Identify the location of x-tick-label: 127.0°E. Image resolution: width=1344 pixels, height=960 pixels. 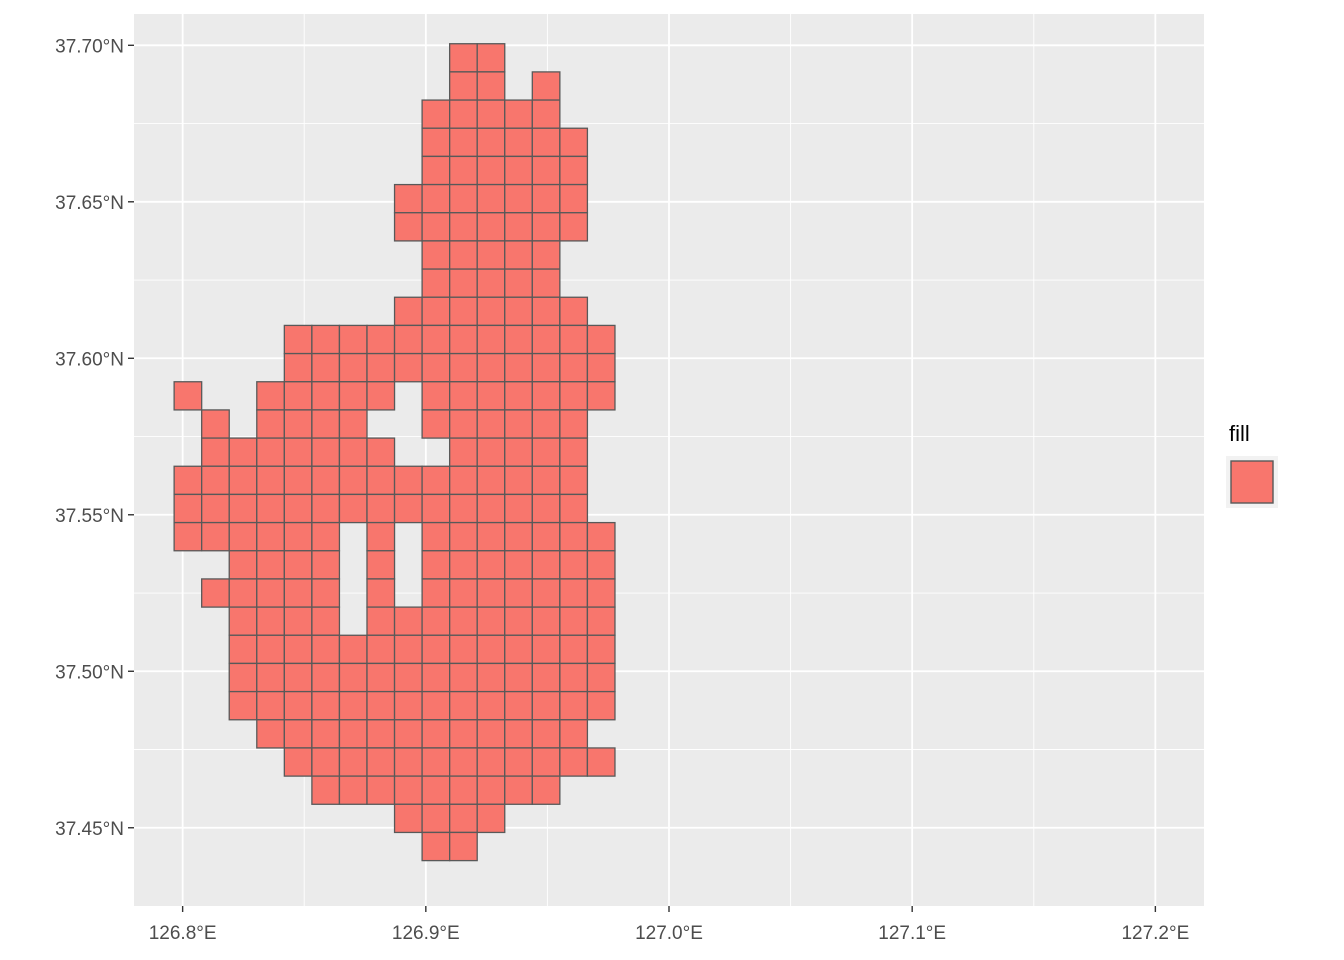
(669, 933).